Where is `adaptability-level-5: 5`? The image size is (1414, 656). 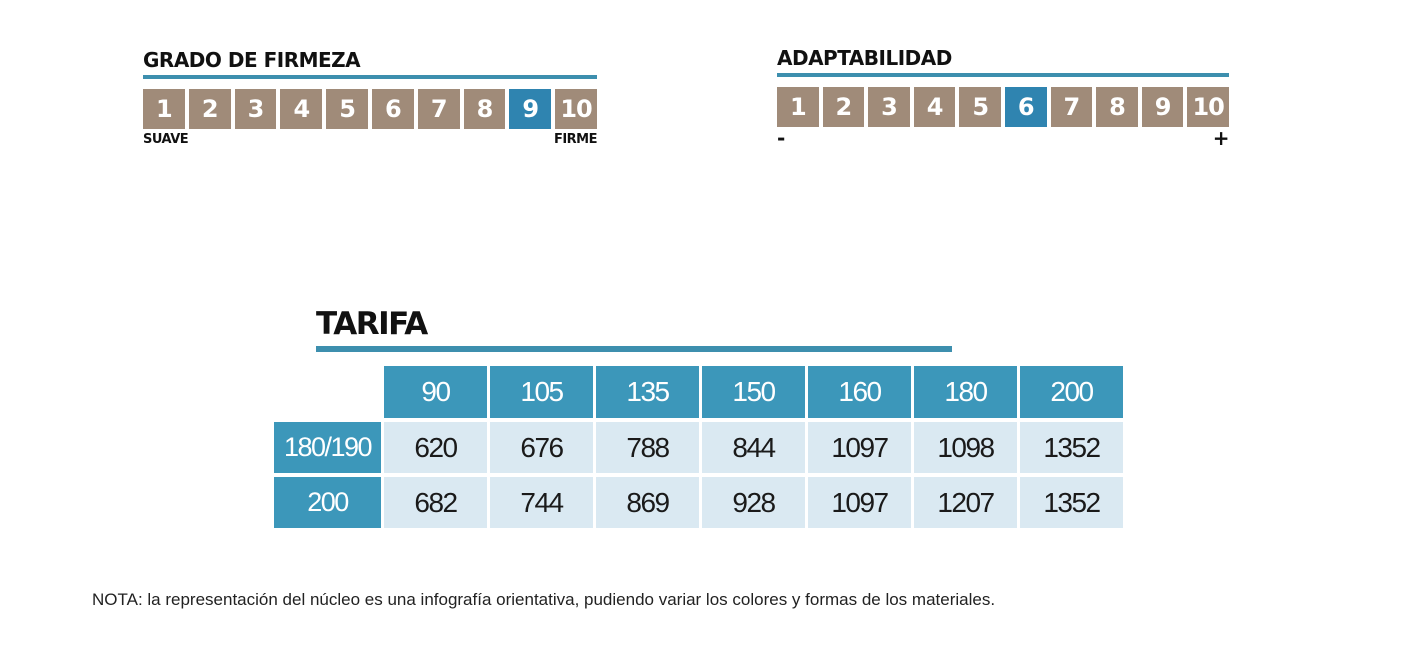 adaptability-level-5: 5 is located at coordinates (980, 107).